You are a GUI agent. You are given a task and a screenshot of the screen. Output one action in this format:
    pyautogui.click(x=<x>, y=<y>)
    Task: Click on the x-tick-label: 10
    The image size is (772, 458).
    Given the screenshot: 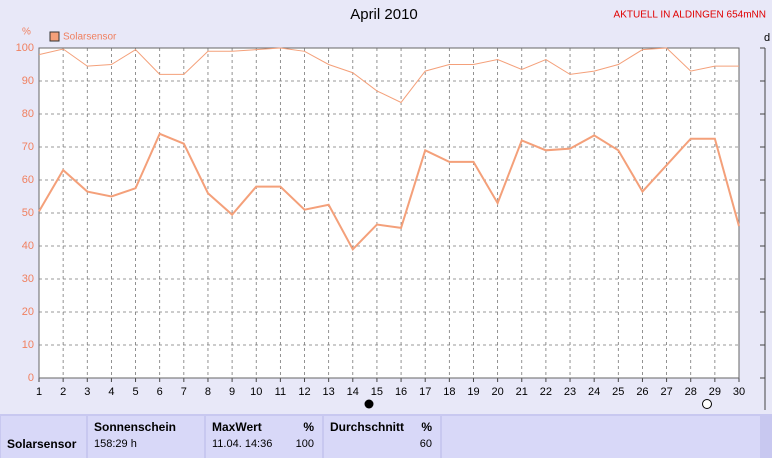 What is the action you would take?
    pyautogui.click(x=256, y=392)
    